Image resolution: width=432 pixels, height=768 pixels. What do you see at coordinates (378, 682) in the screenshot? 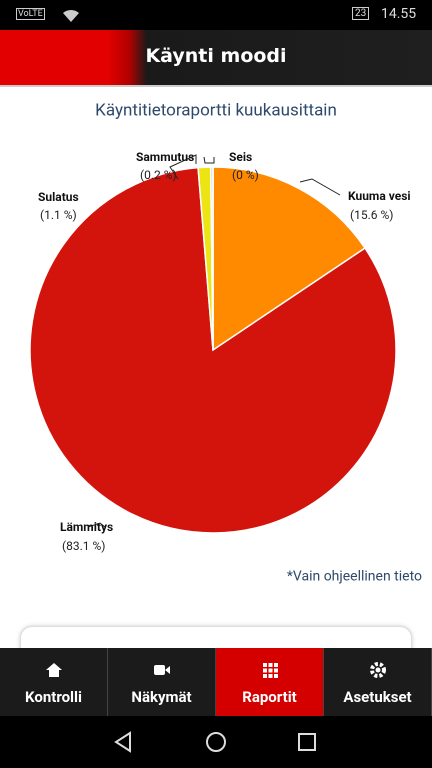
I see `nav-tab: Asetukset` at bounding box center [378, 682].